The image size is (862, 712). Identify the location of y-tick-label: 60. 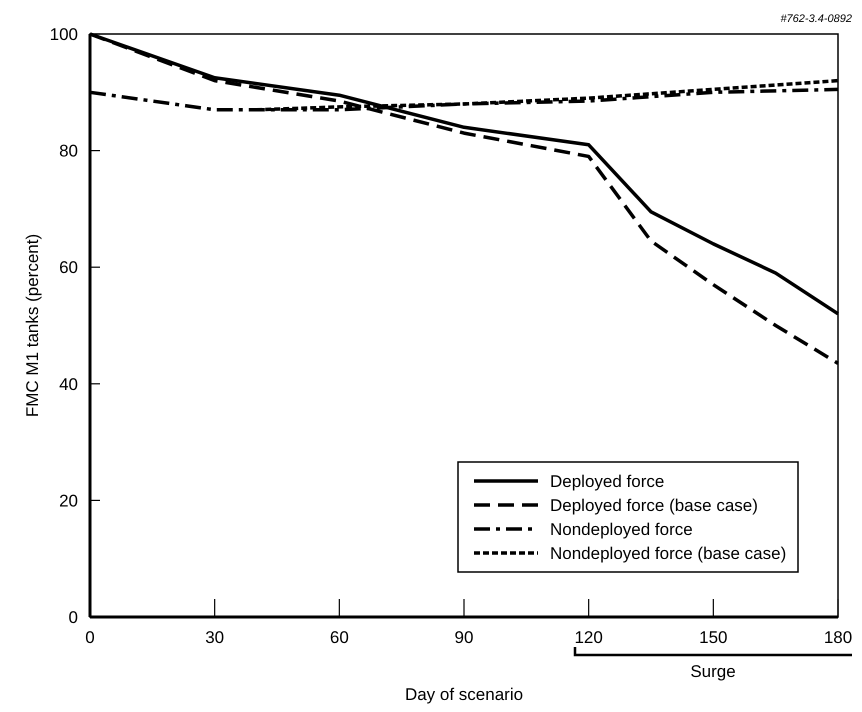
(68, 268).